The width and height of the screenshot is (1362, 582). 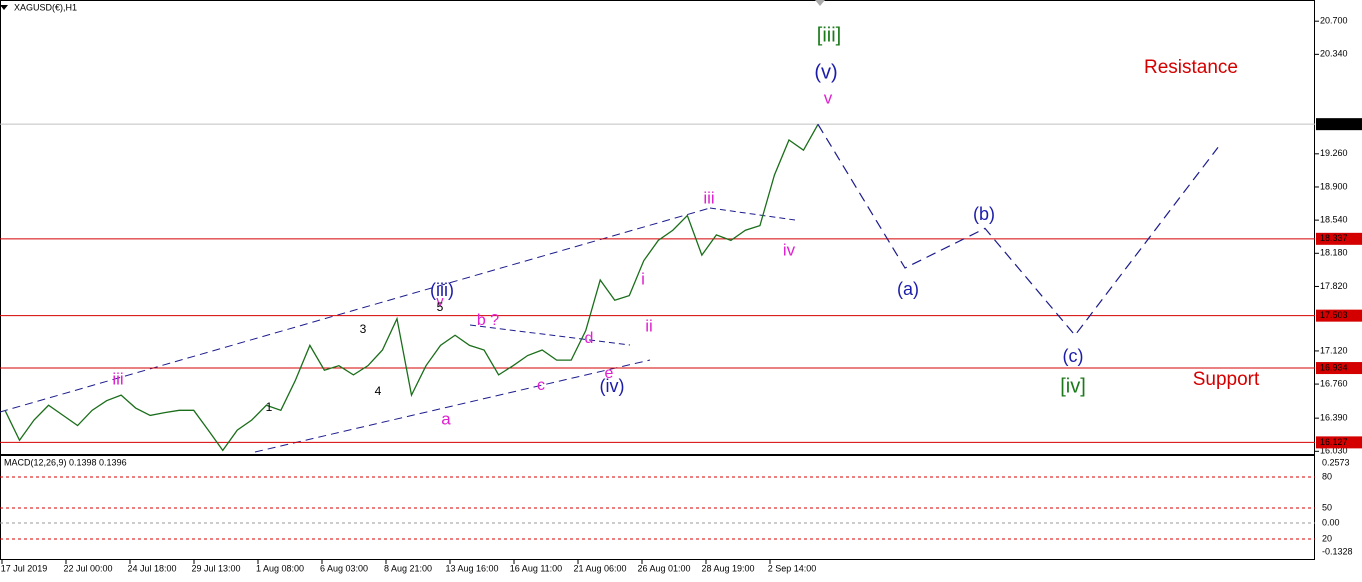 I want to click on level-label: 16.934, so click(x=1334, y=367).